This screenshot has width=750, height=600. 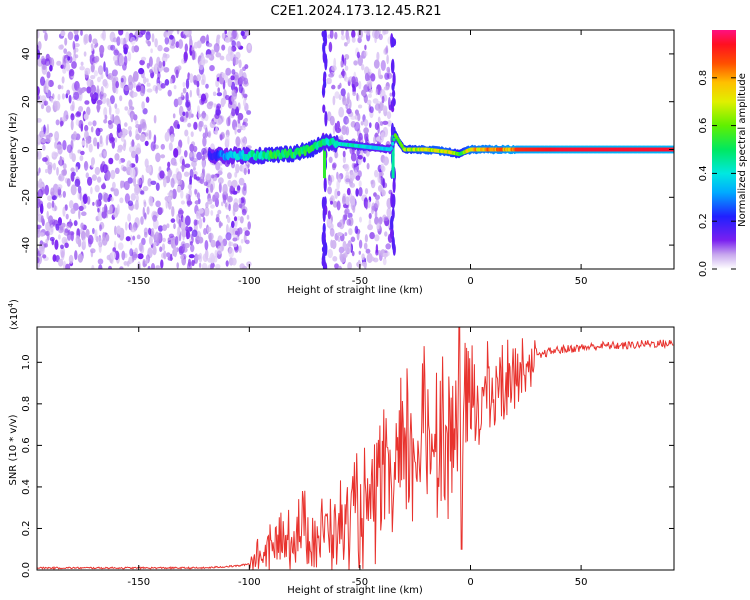 What do you see at coordinates (581, 281) in the screenshot?
I see `x-tick-label: 50` at bounding box center [581, 281].